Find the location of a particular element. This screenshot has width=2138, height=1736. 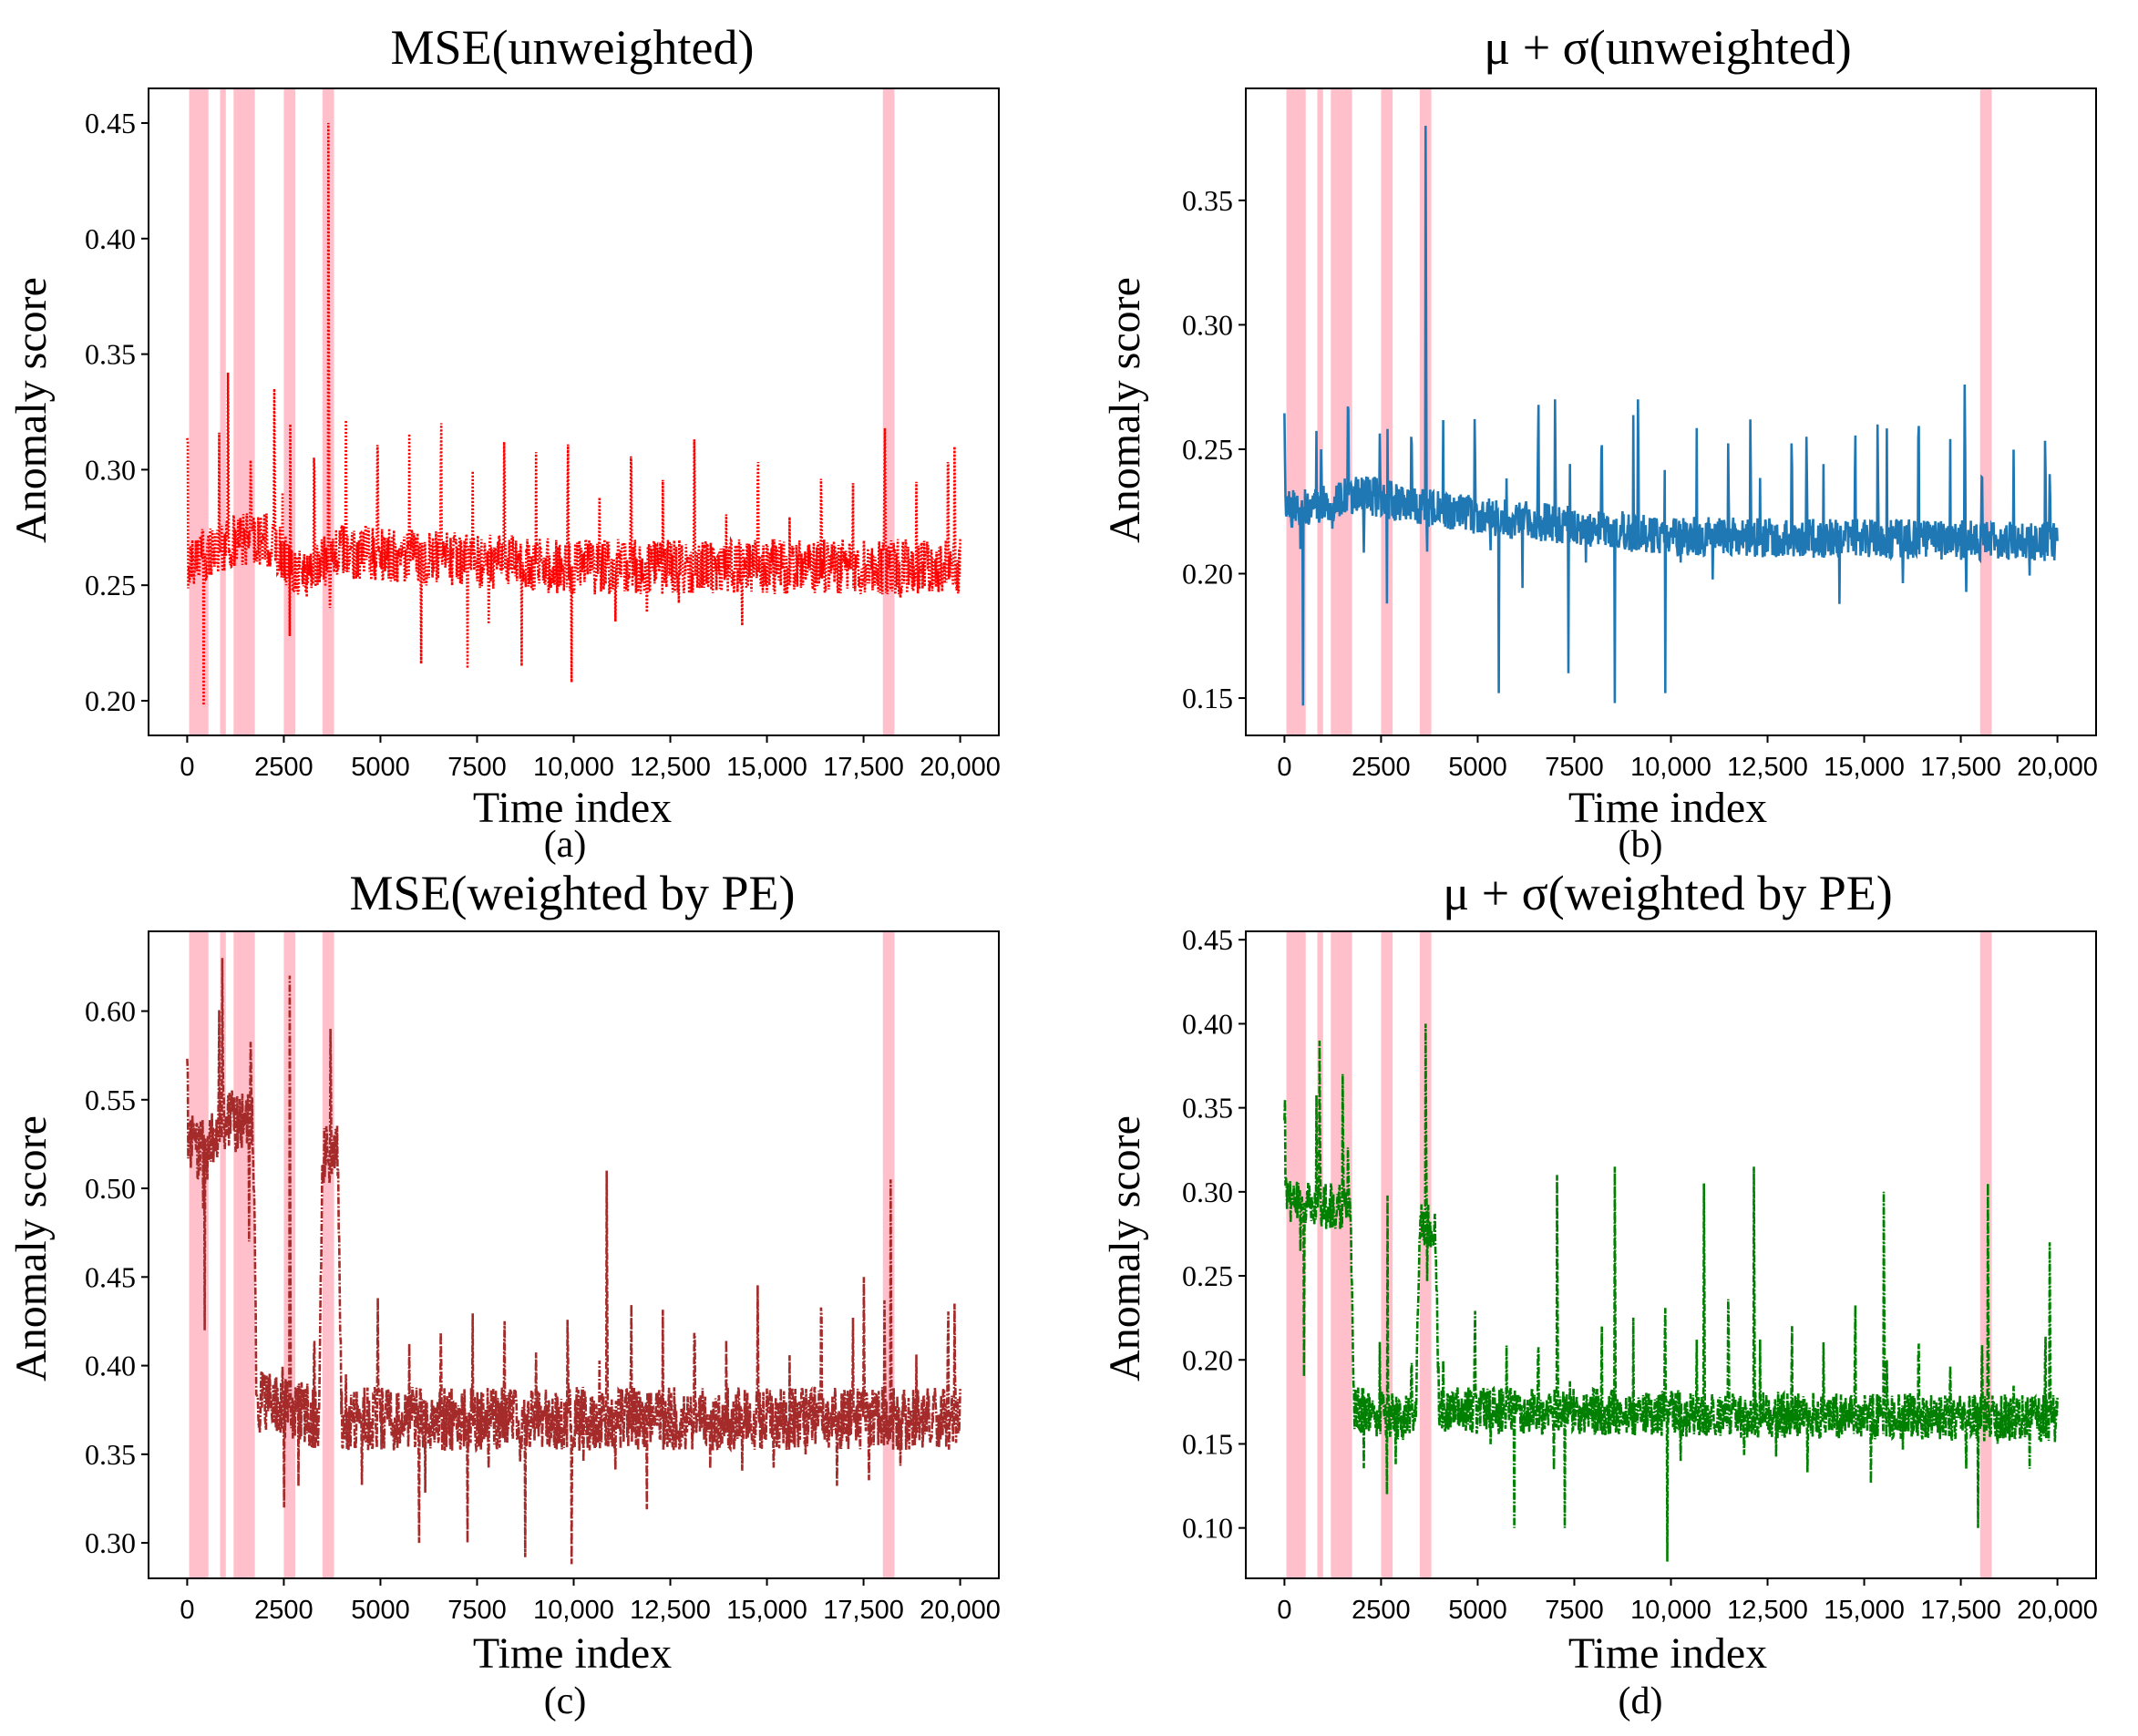

xlabel-b: Time index is located at coordinates (1667, 808).